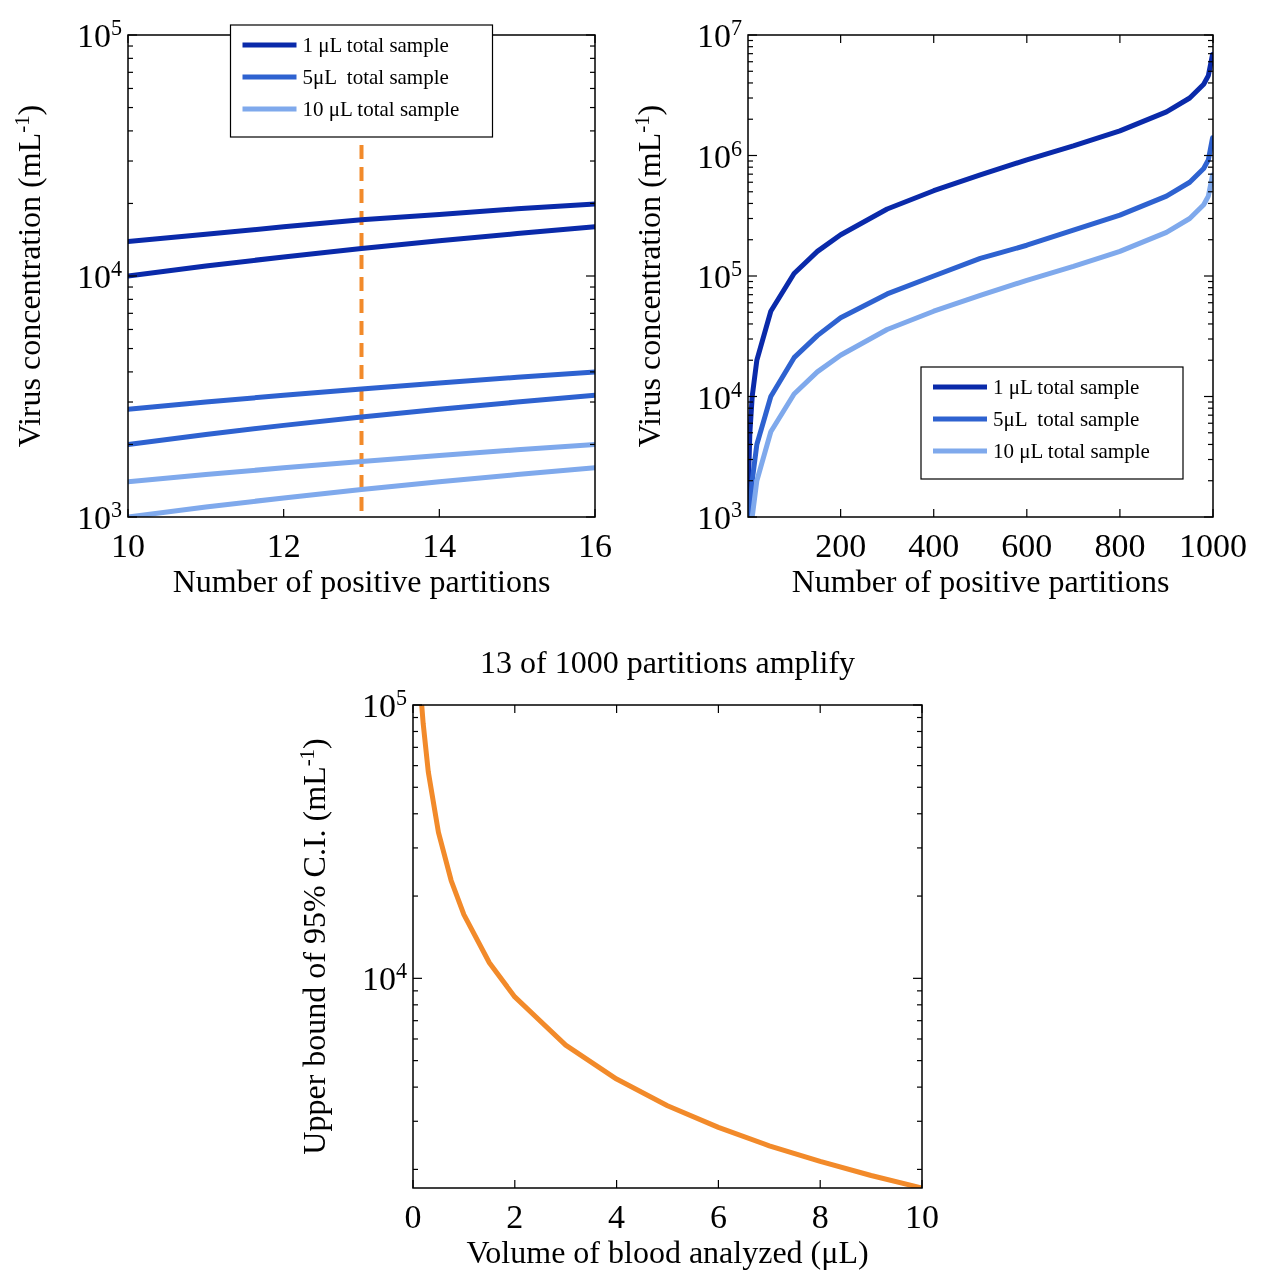 Image resolution: width=1262 pixels, height=1274 pixels. I want to click on x-tick-label: 4, so click(617, 1216).